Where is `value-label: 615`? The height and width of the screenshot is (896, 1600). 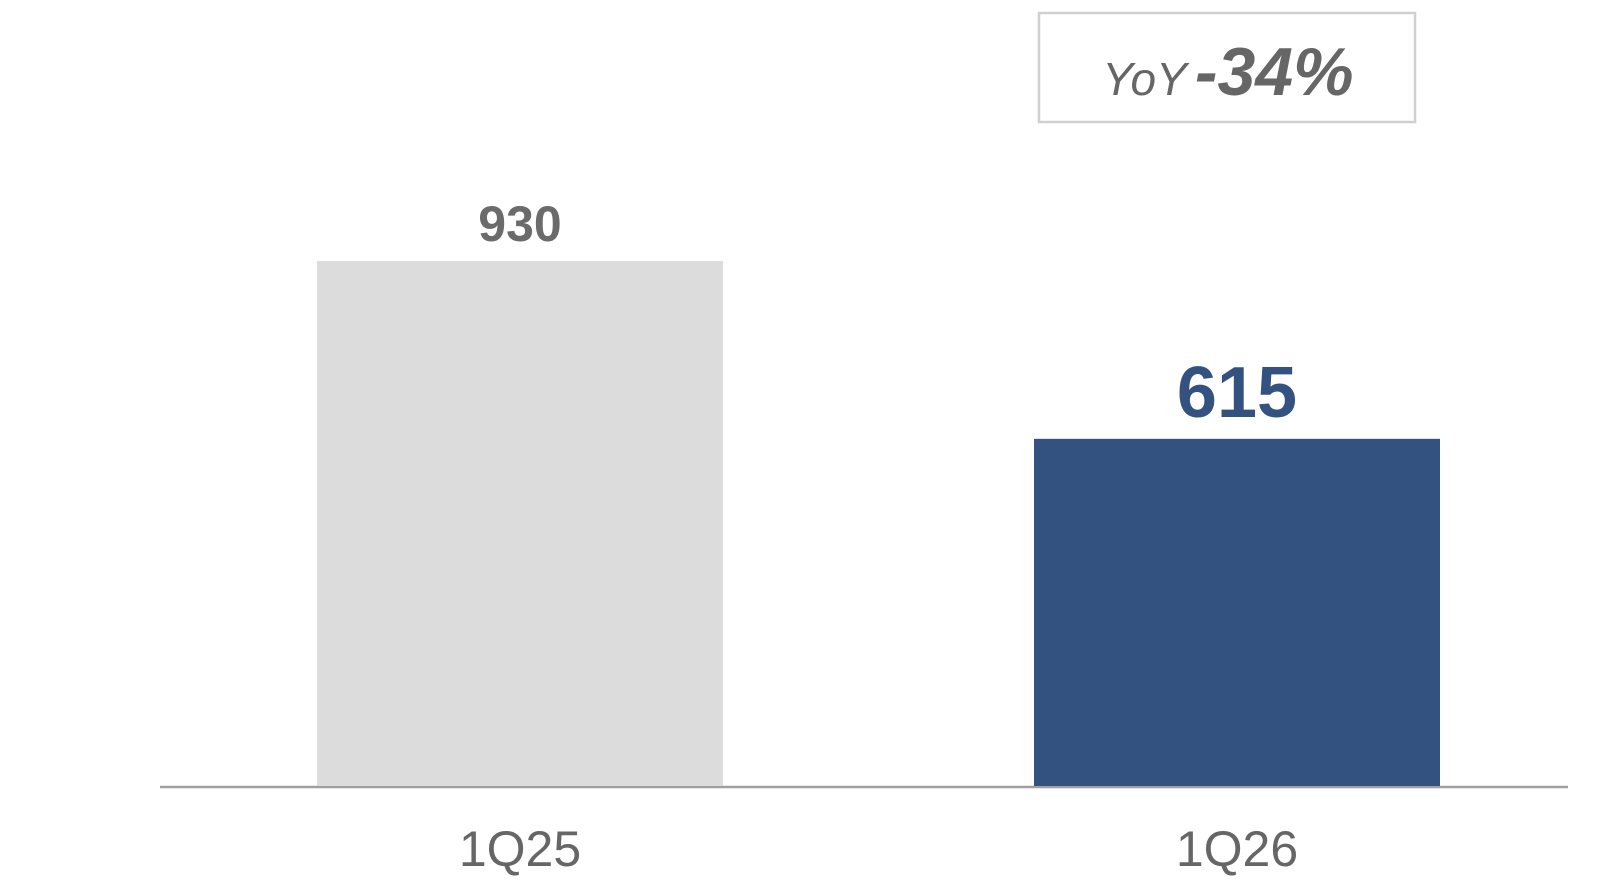
value-label: 615 is located at coordinates (1237, 393).